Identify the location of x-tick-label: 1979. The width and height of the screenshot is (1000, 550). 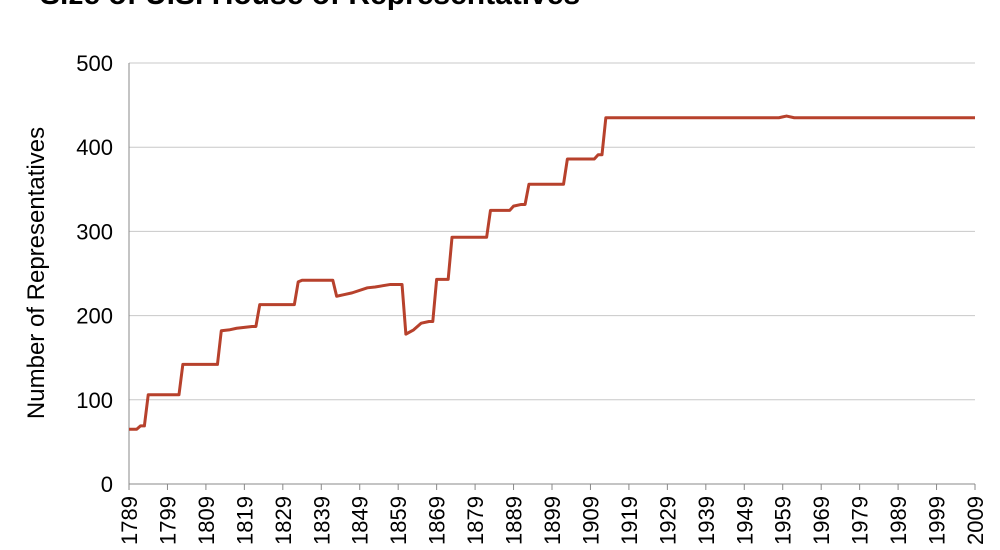
(860, 520).